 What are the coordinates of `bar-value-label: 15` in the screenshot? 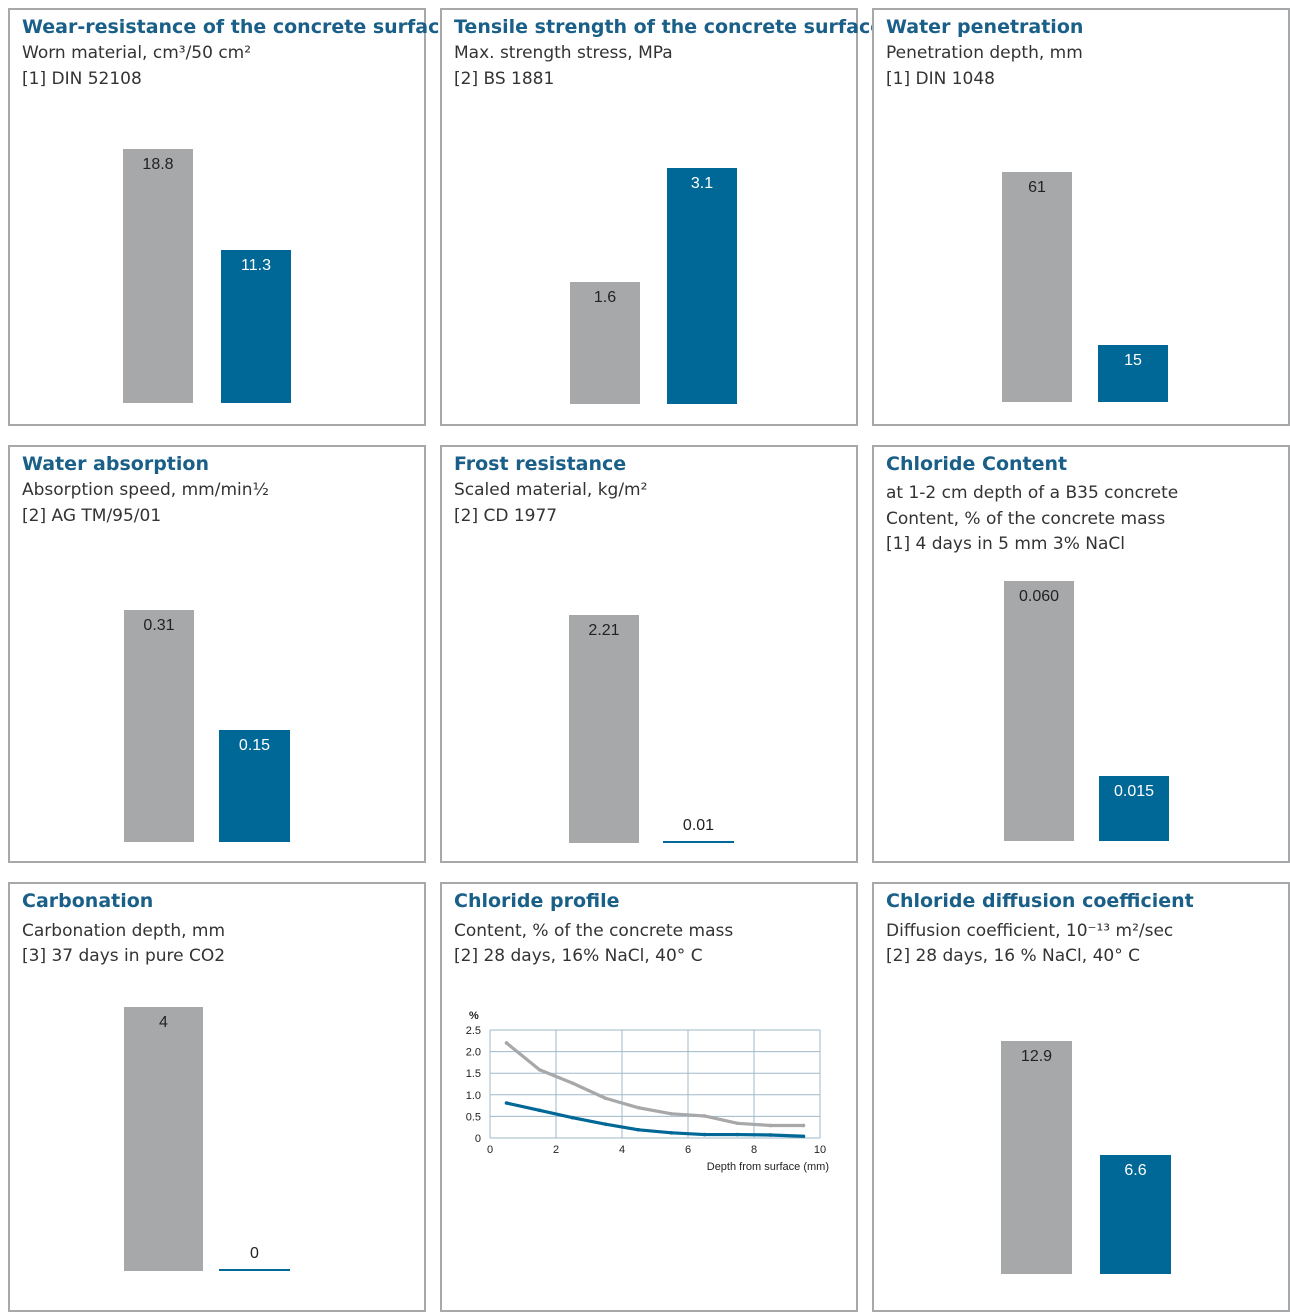 It's located at (1133, 360).